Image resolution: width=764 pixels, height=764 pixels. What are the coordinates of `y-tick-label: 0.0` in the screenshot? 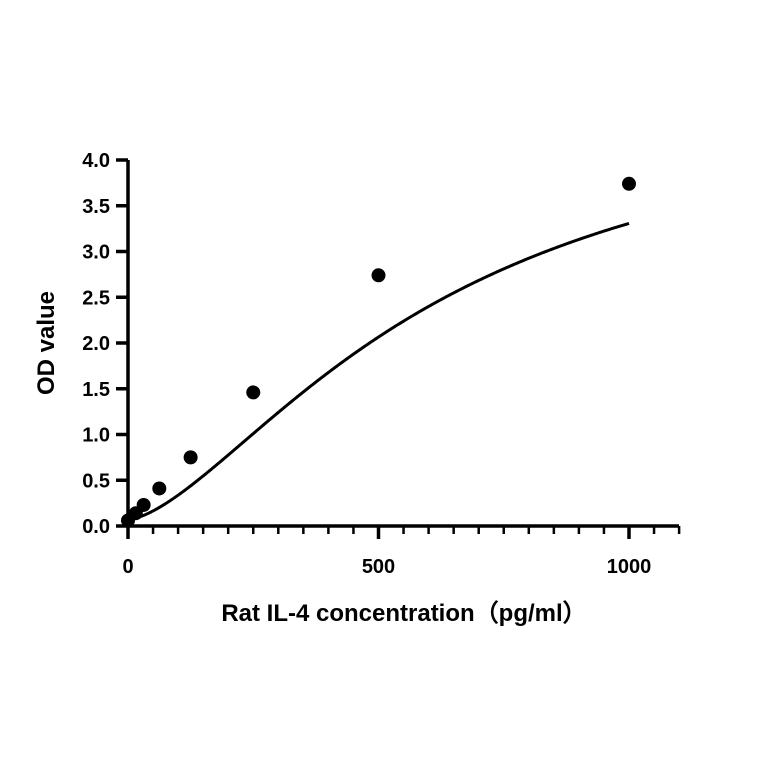 It's located at (96, 527).